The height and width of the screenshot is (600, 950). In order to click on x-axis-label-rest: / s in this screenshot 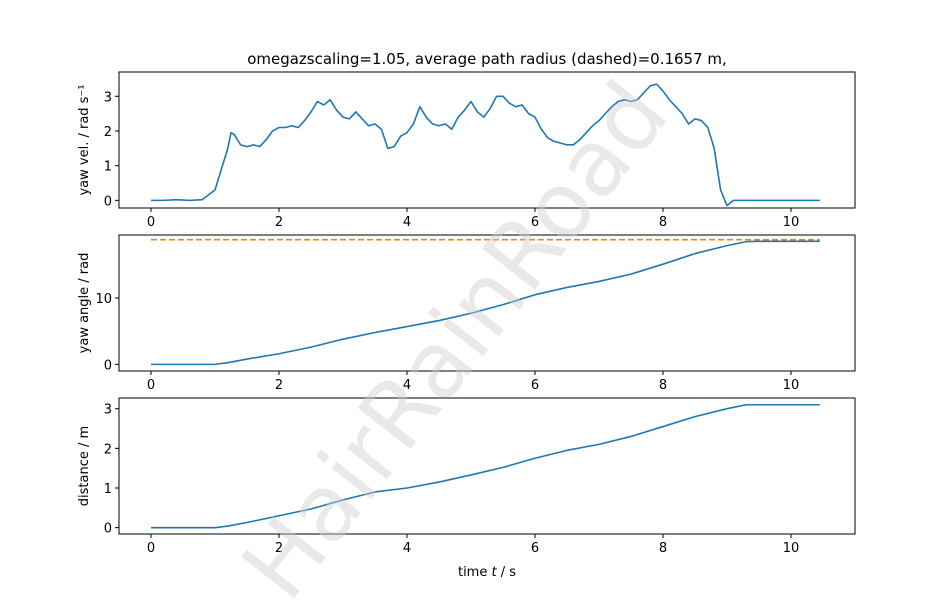, I will do `click(507, 572)`.